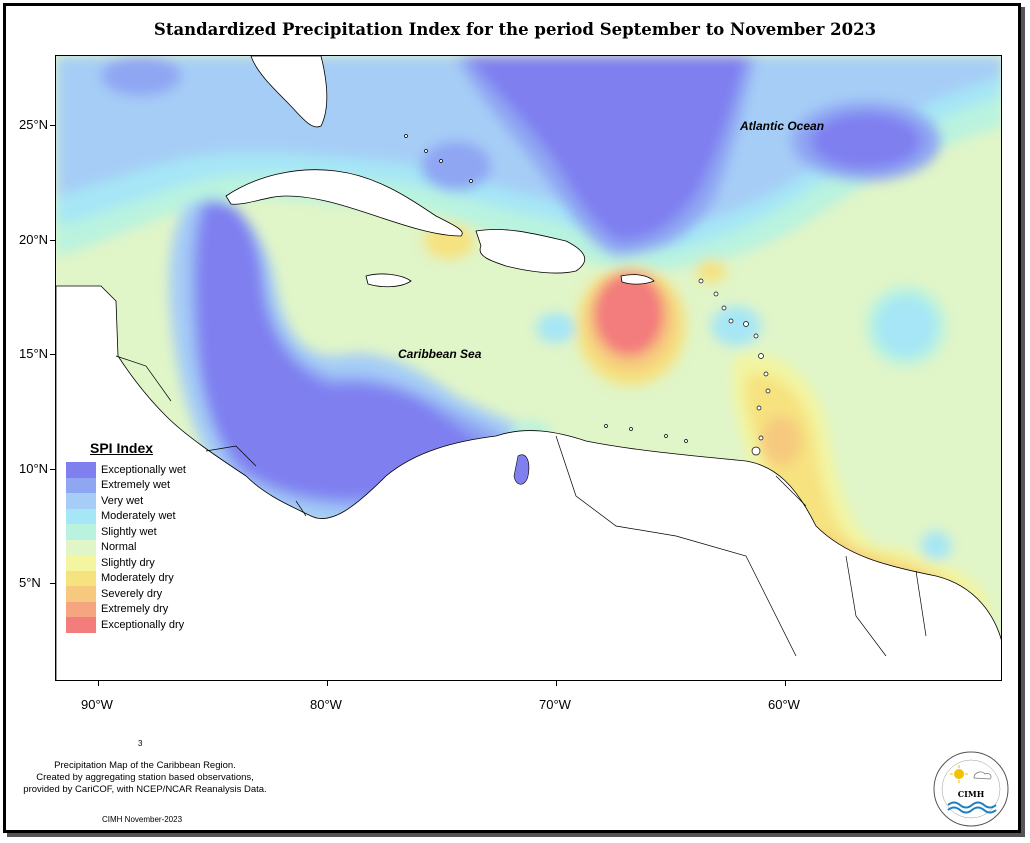 This screenshot has width=1030, height=843. What do you see at coordinates (34, 239) in the screenshot?
I see `y-tick-label: 20°N` at bounding box center [34, 239].